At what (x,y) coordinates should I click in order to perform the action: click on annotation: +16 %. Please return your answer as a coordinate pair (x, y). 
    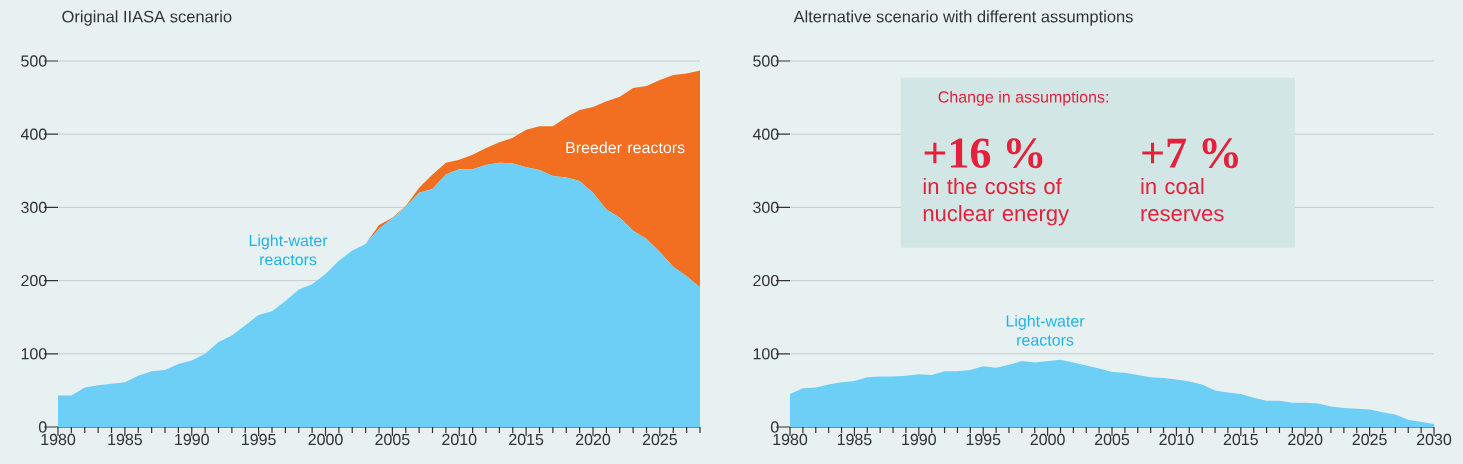
    Looking at the image, I should click on (983, 153).